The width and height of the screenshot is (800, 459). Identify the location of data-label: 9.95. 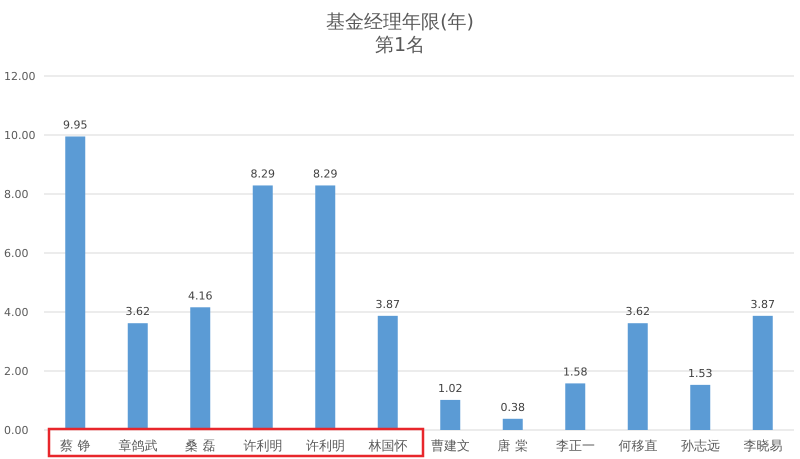
(75, 125).